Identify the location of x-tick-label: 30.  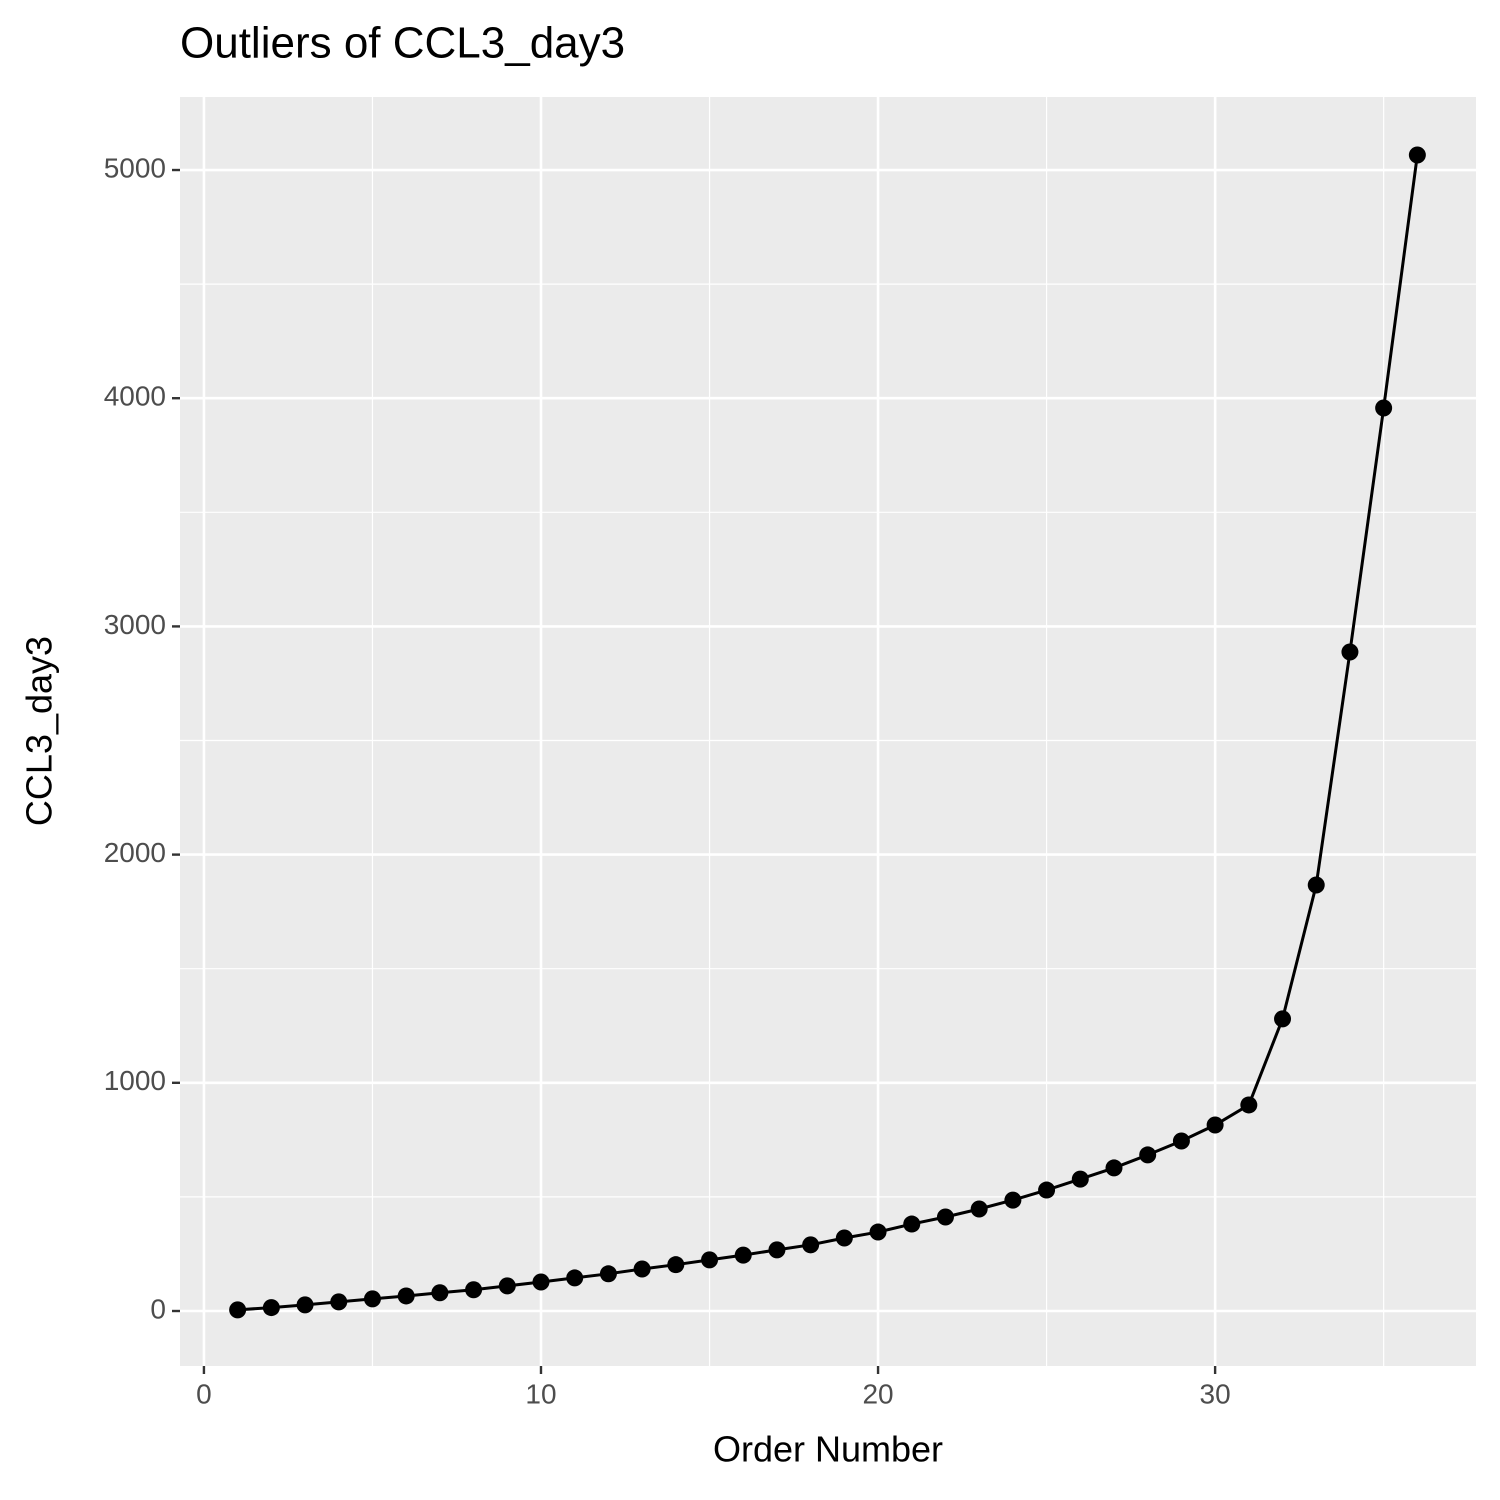
(1215, 1393).